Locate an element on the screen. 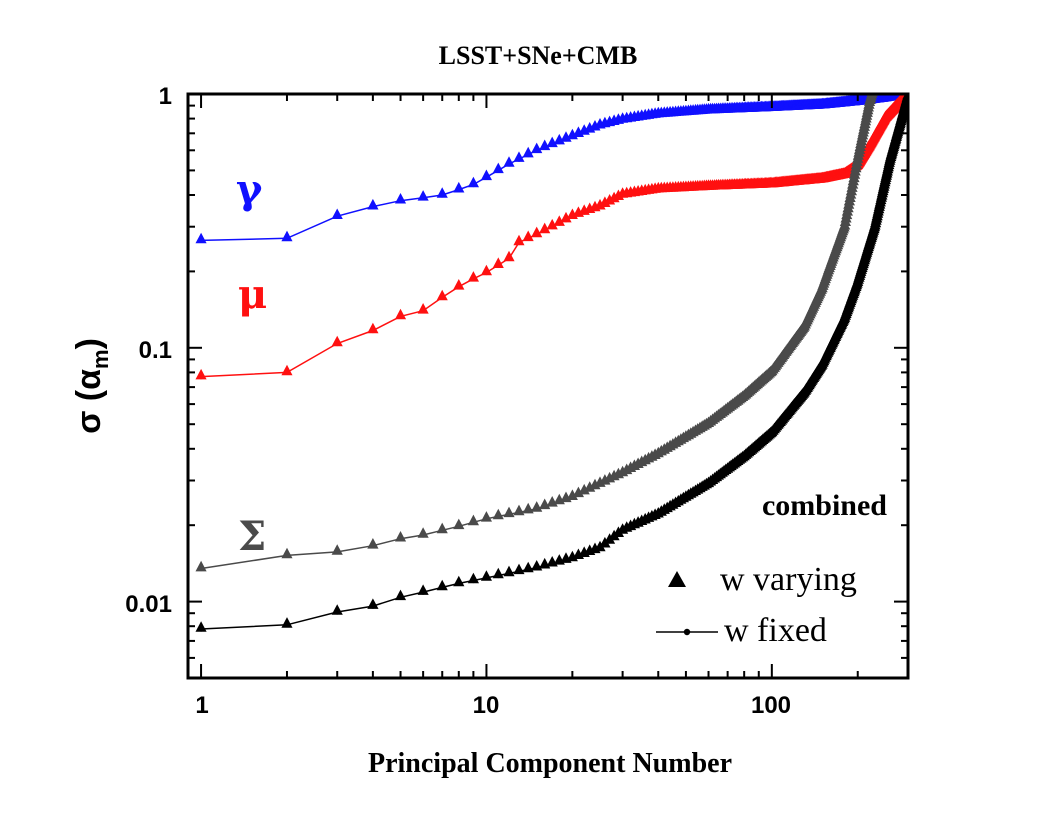  legend-title: combined is located at coordinates (824, 505).